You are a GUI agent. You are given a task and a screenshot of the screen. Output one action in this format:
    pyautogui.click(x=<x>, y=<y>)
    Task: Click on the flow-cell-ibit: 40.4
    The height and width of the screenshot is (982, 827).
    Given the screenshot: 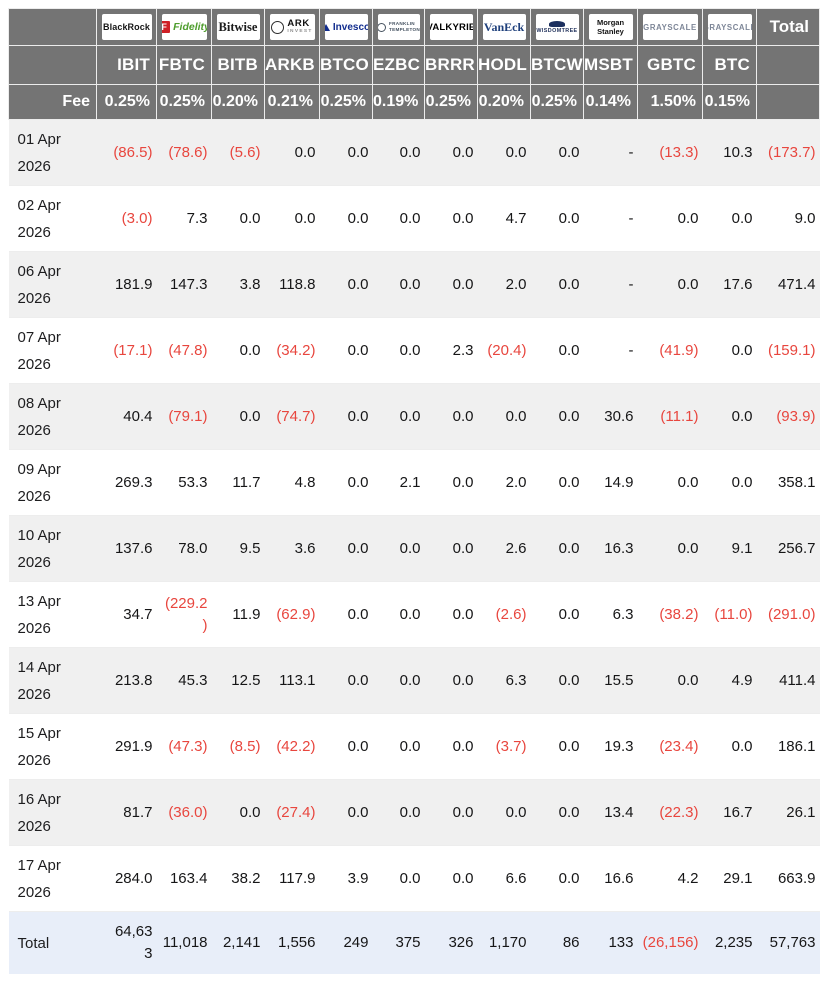 What is the action you would take?
    pyautogui.click(x=126, y=416)
    